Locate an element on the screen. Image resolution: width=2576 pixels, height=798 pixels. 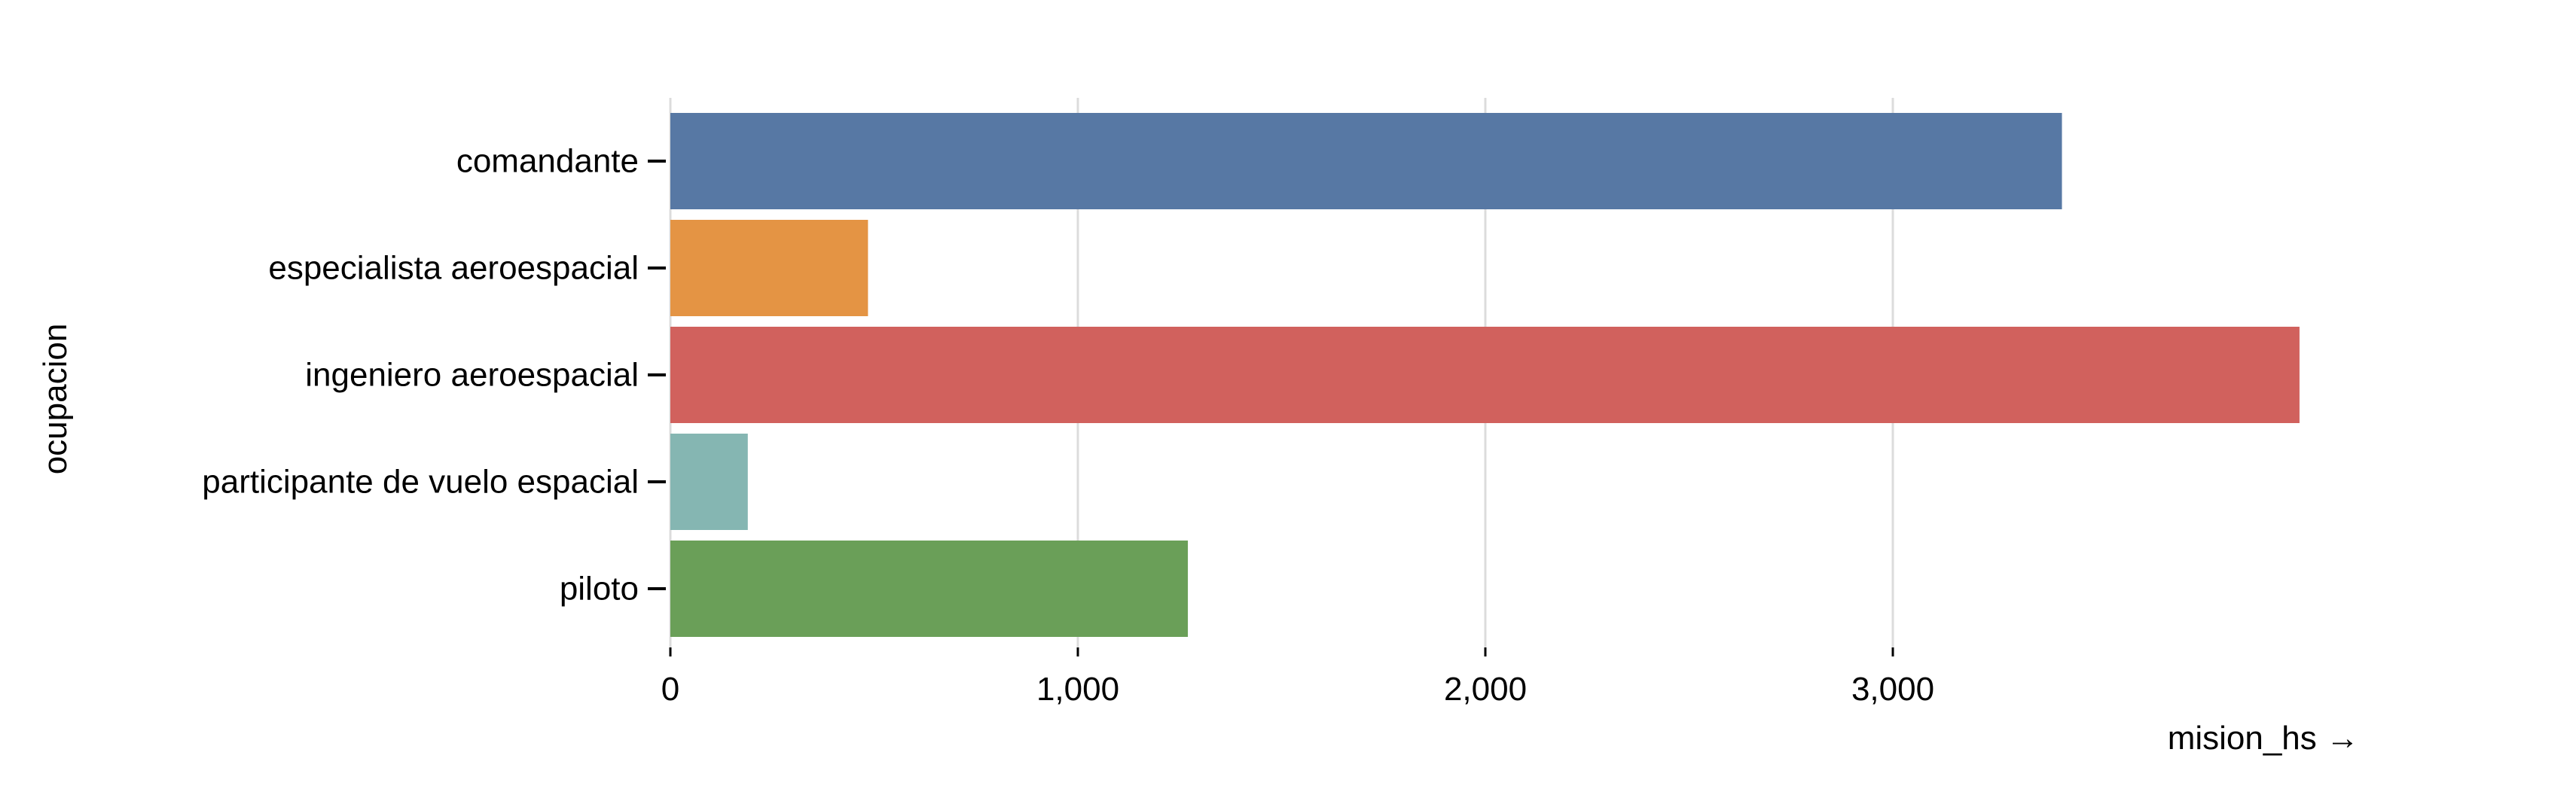
y-axis-title: ocupacion is located at coordinates (56, 399).